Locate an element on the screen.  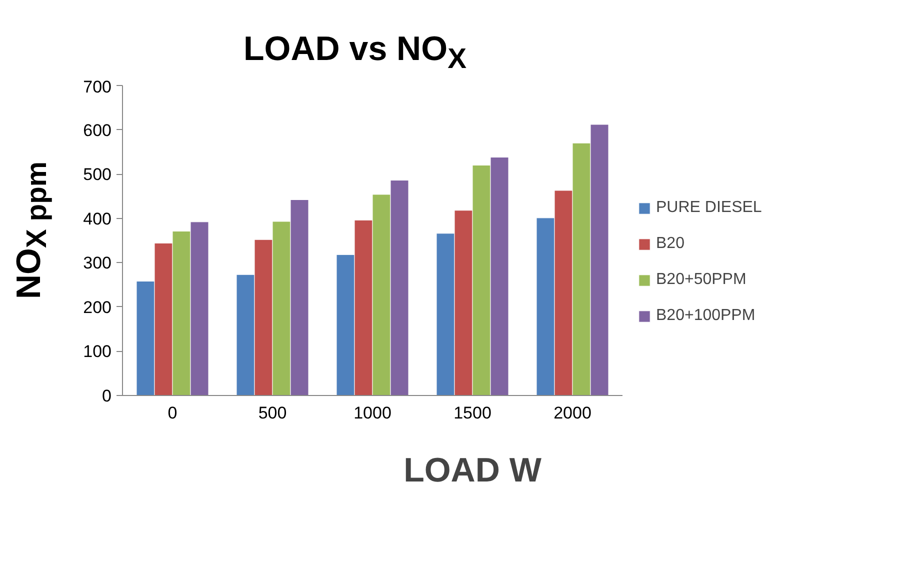
y-tick-label: 500 is located at coordinates (97, 174).